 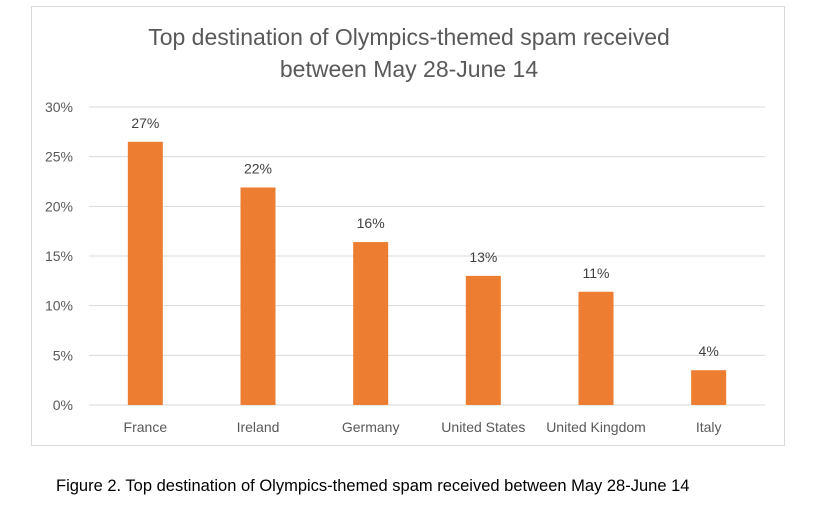 What do you see at coordinates (371, 323) in the screenshot?
I see `bar-germany` at bounding box center [371, 323].